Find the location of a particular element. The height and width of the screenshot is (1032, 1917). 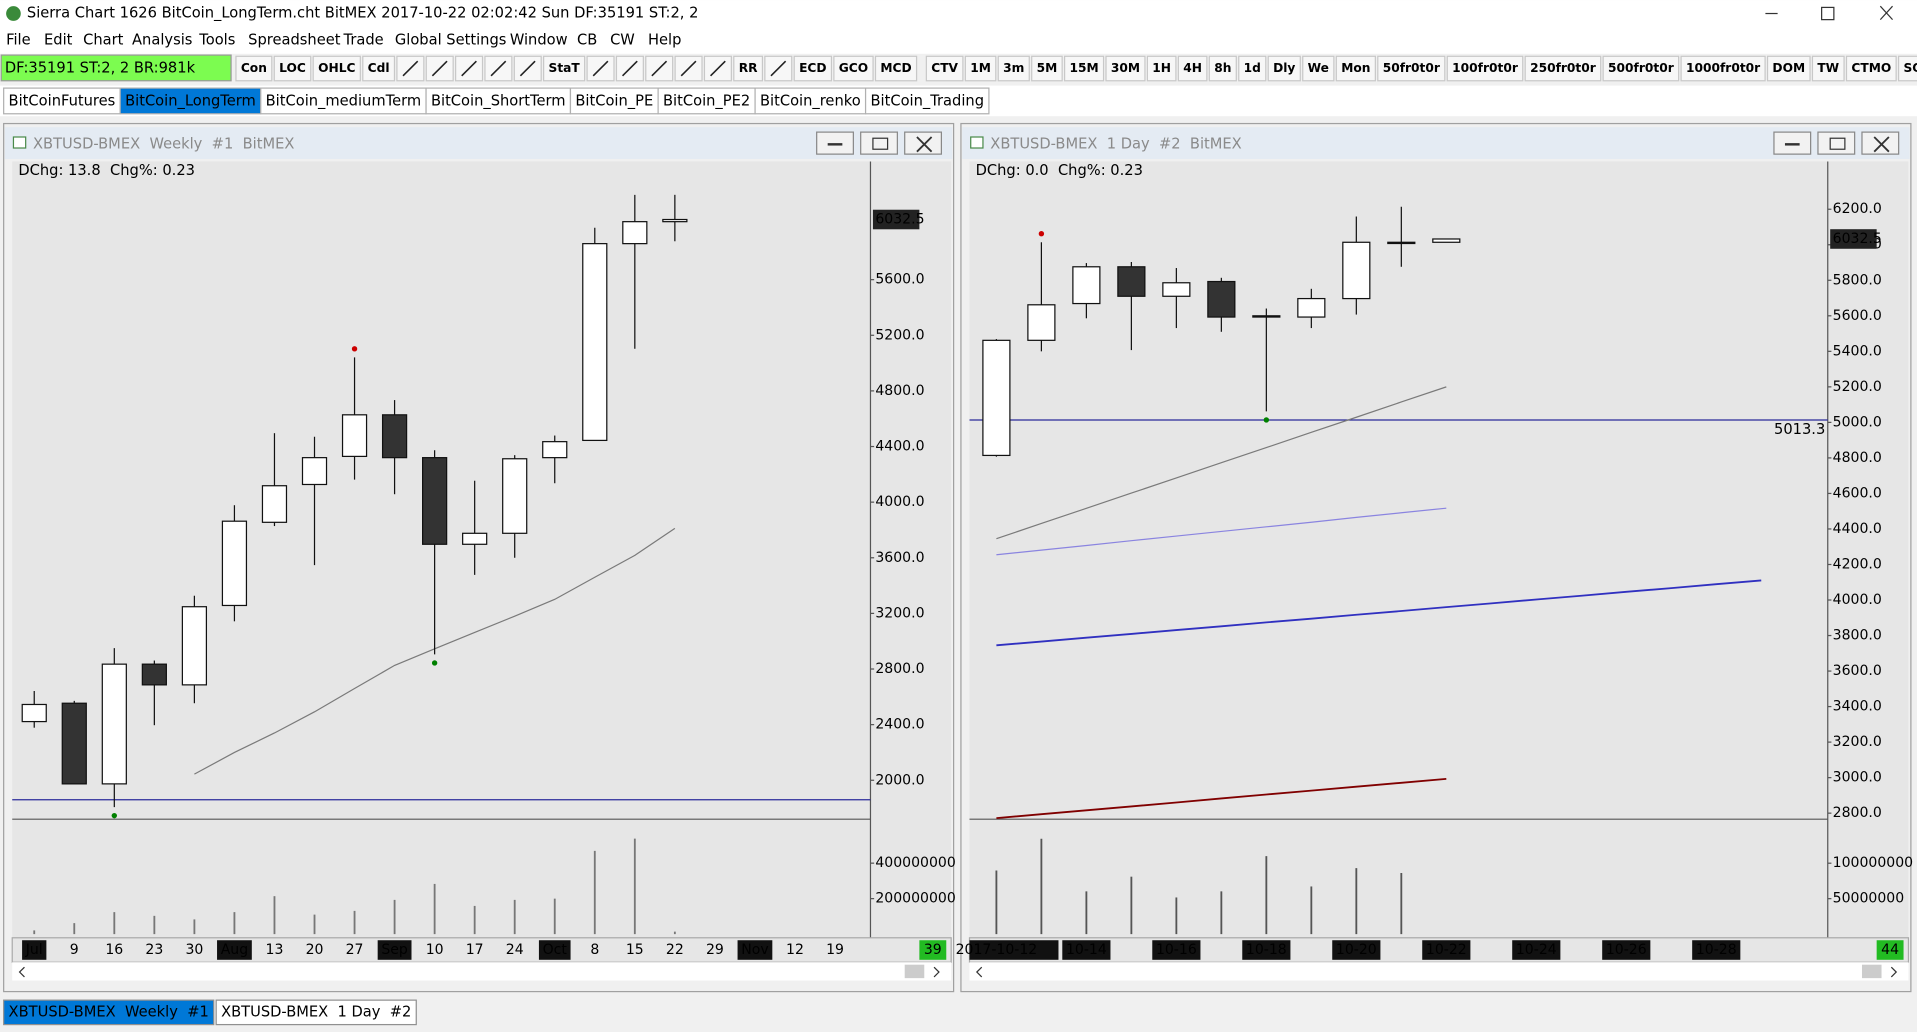

menu-item: Analysis is located at coordinates (162, 39).